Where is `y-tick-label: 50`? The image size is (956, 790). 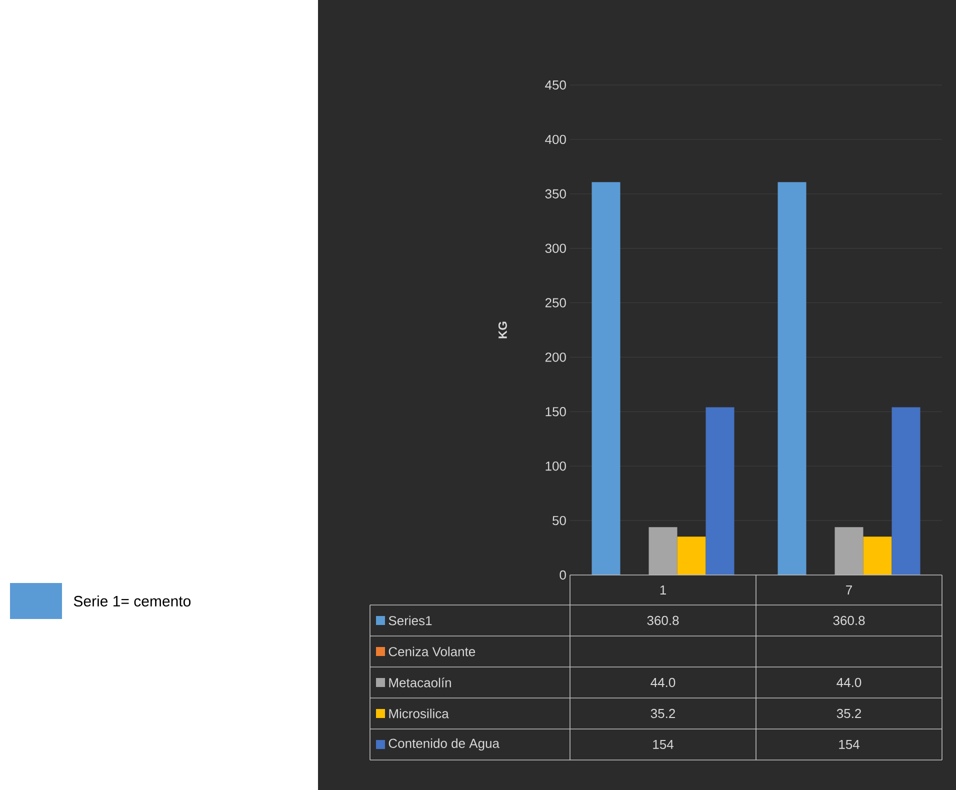 y-tick-label: 50 is located at coordinates (559, 521).